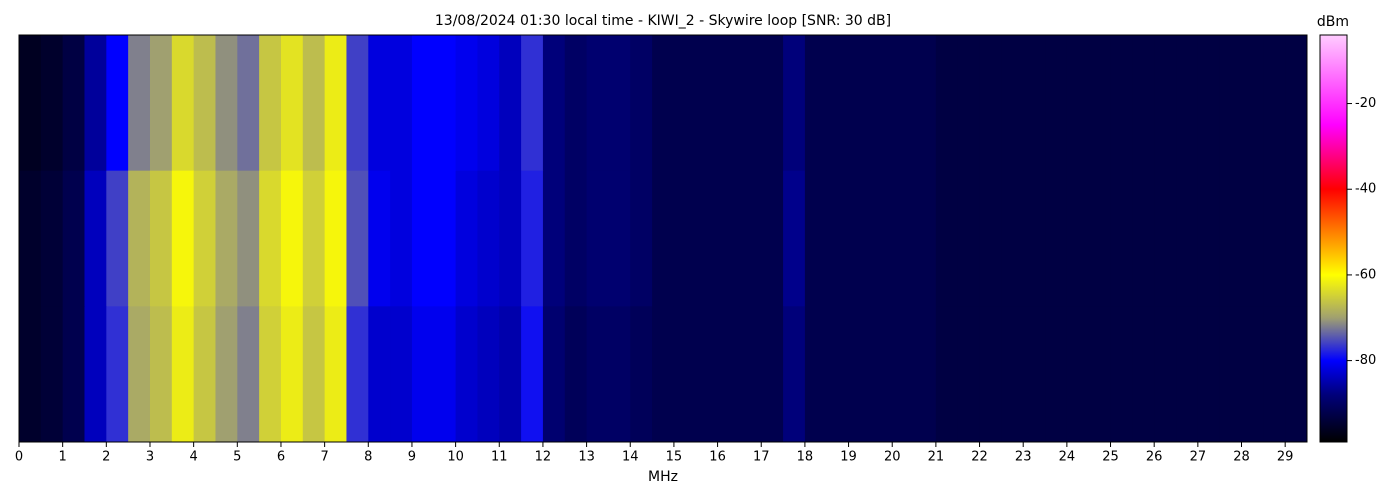 This screenshot has width=1400, height=500. What do you see at coordinates (1154, 457) in the screenshot?
I see `x-tick-label: 26` at bounding box center [1154, 457].